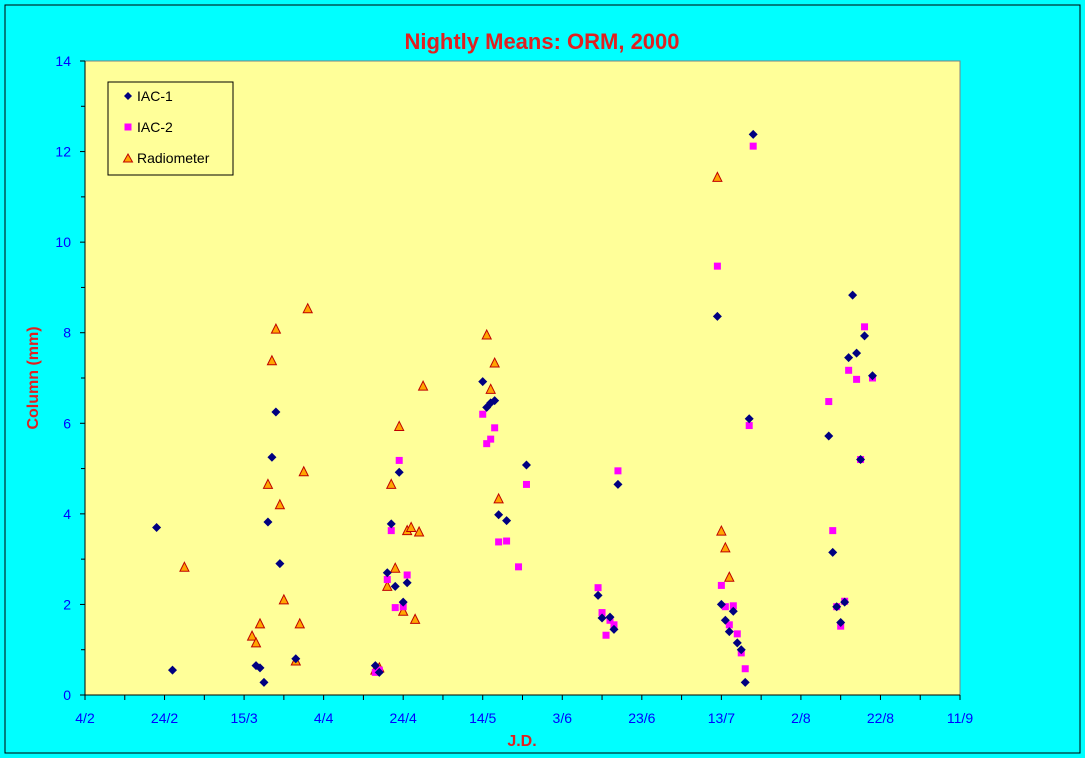  What do you see at coordinates (63, 61) in the screenshot?
I see `y-tick-label: 14` at bounding box center [63, 61].